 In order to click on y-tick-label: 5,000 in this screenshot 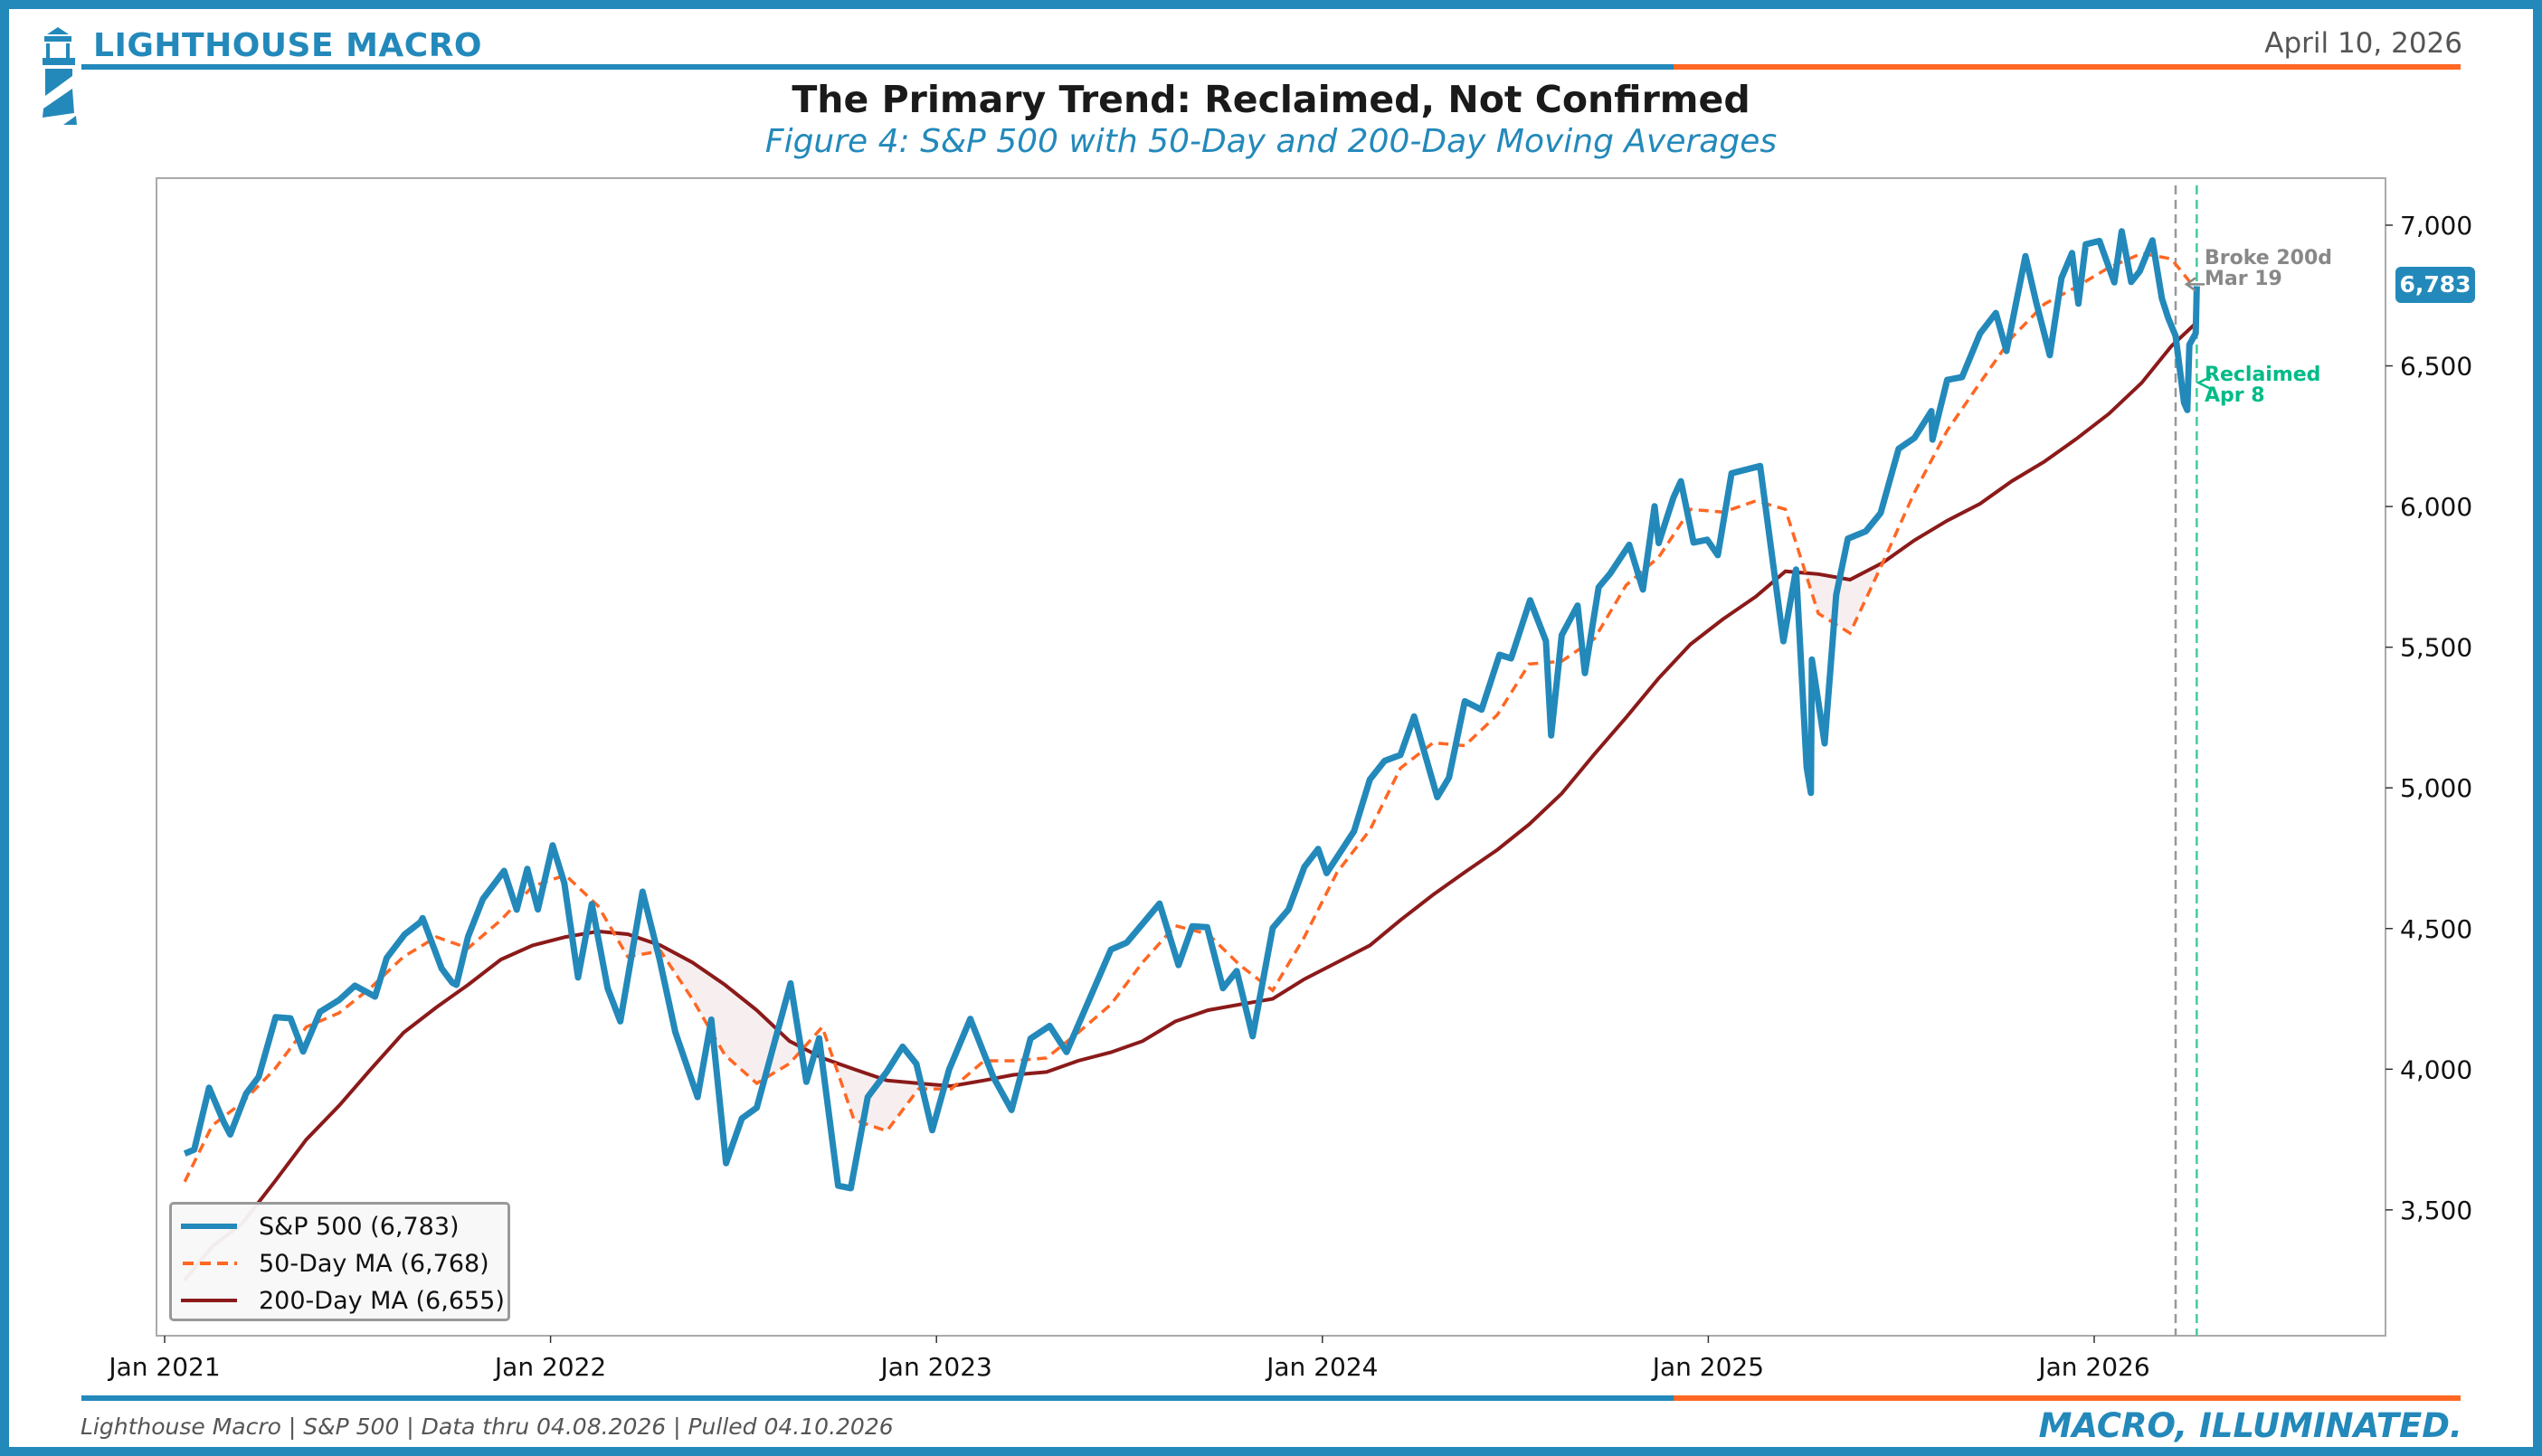, I will do `click(2436, 788)`.